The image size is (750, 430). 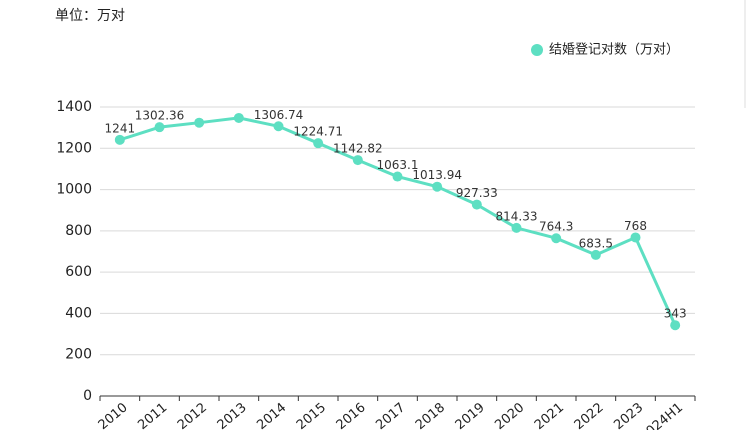 What do you see at coordinates (390, 415) in the screenshot?
I see `x-tick-label: 2017` at bounding box center [390, 415].